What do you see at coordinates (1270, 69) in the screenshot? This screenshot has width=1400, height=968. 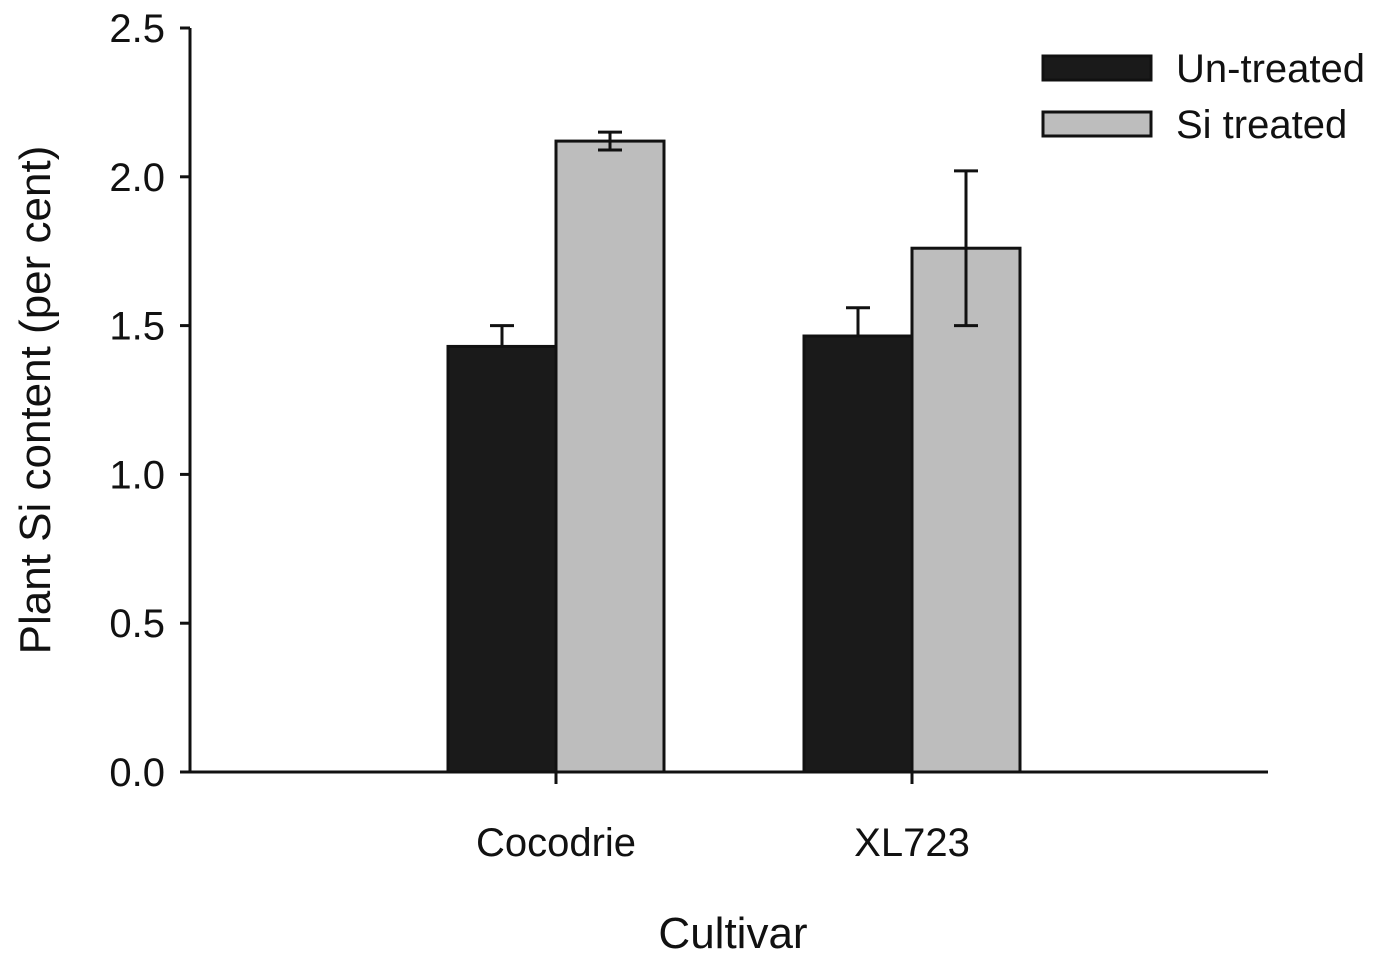 I see `legend-label: Un-treated` at bounding box center [1270, 69].